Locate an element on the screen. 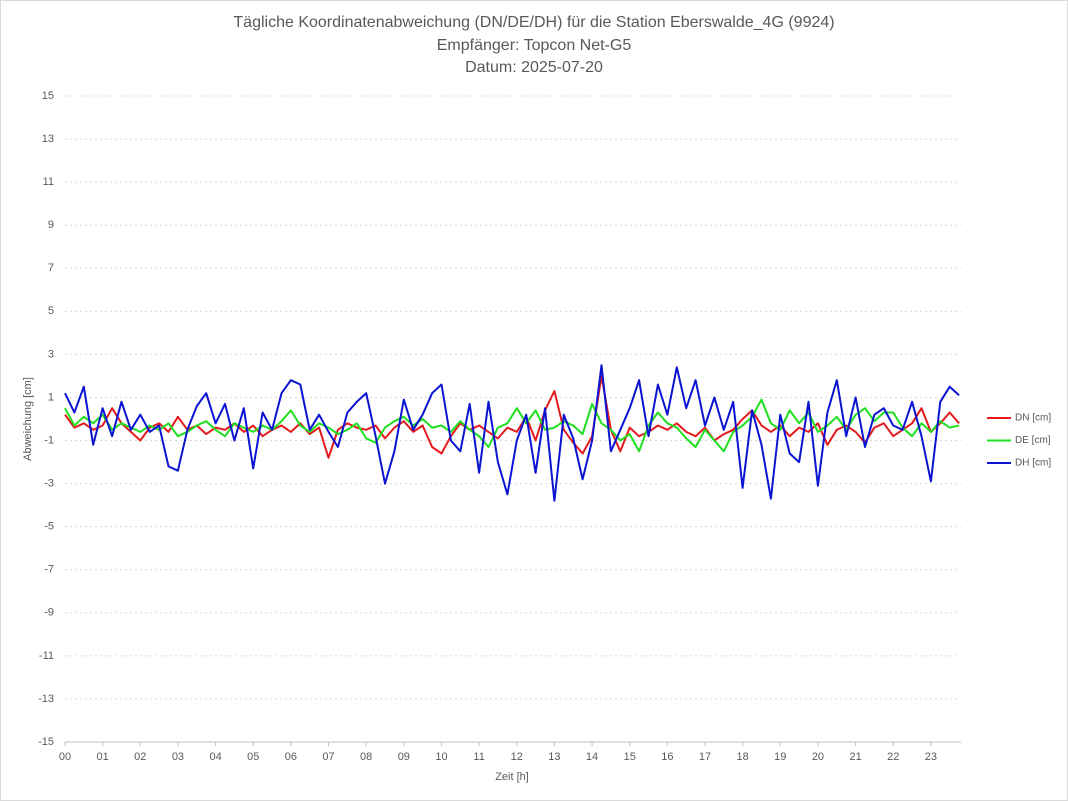 This screenshot has height=801, width=1068. series-line is located at coordinates (512, 433).